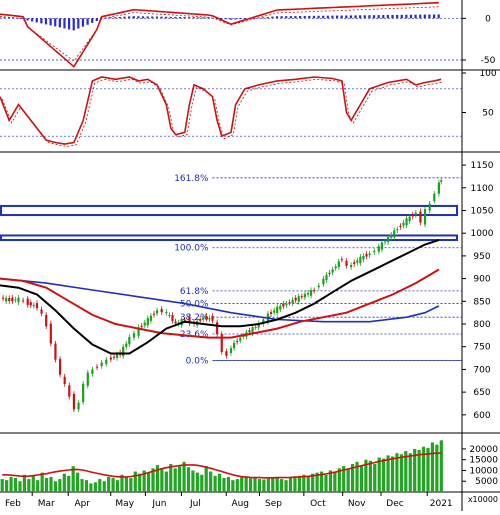 This screenshot has height=515, width=500. I want to click on price-tick-label: 850, so click(481, 302).